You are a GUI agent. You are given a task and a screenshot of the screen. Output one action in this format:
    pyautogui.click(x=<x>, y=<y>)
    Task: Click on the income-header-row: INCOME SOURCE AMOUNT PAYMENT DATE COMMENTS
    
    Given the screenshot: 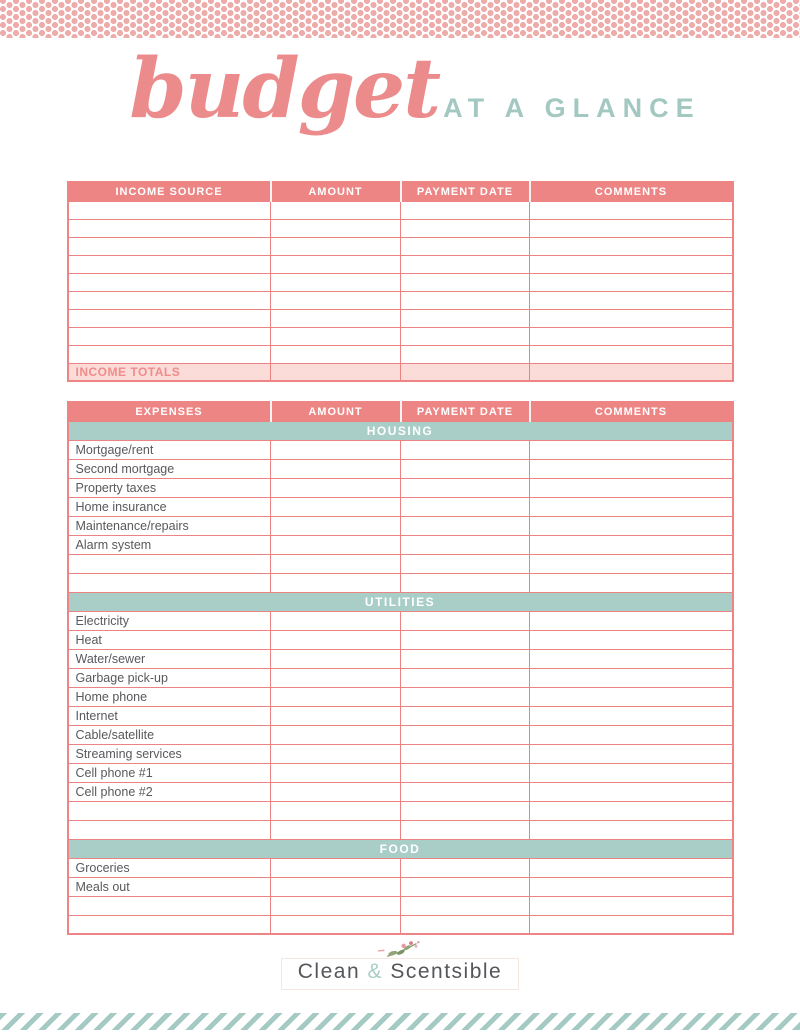 What is the action you would take?
    pyautogui.click(x=400, y=191)
    